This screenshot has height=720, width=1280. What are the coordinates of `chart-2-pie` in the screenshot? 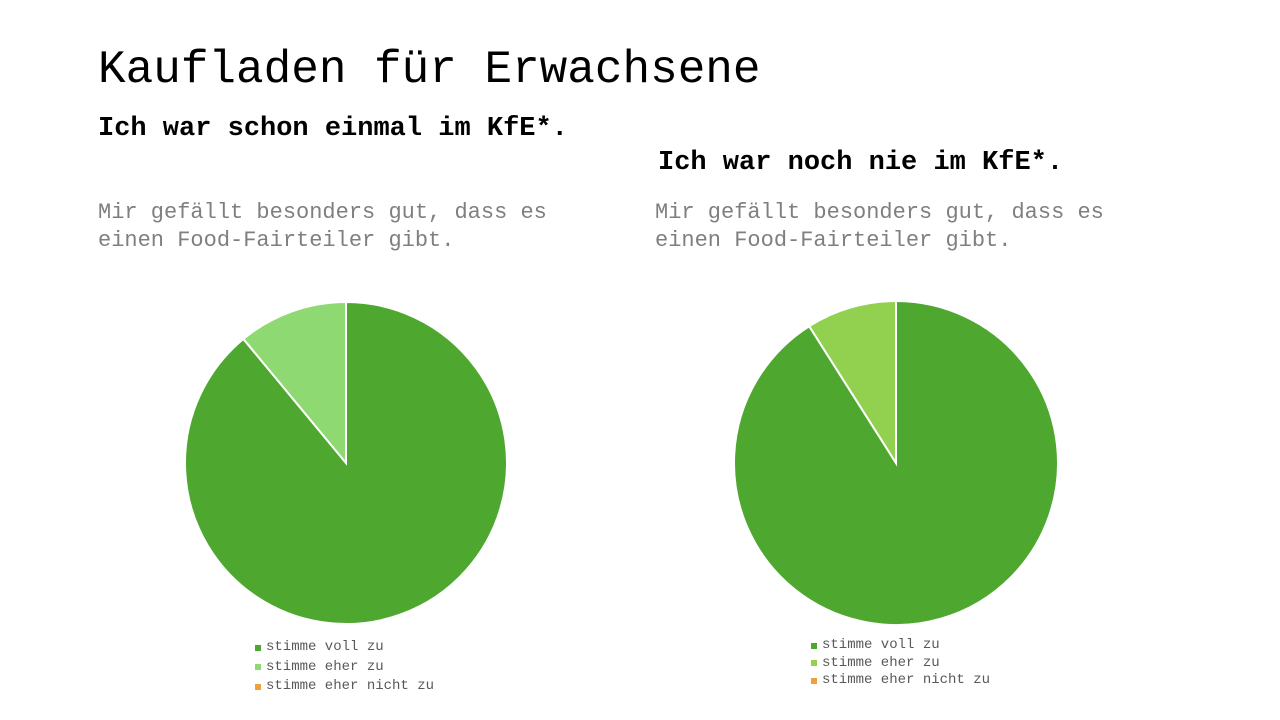 It's located at (896, 462).